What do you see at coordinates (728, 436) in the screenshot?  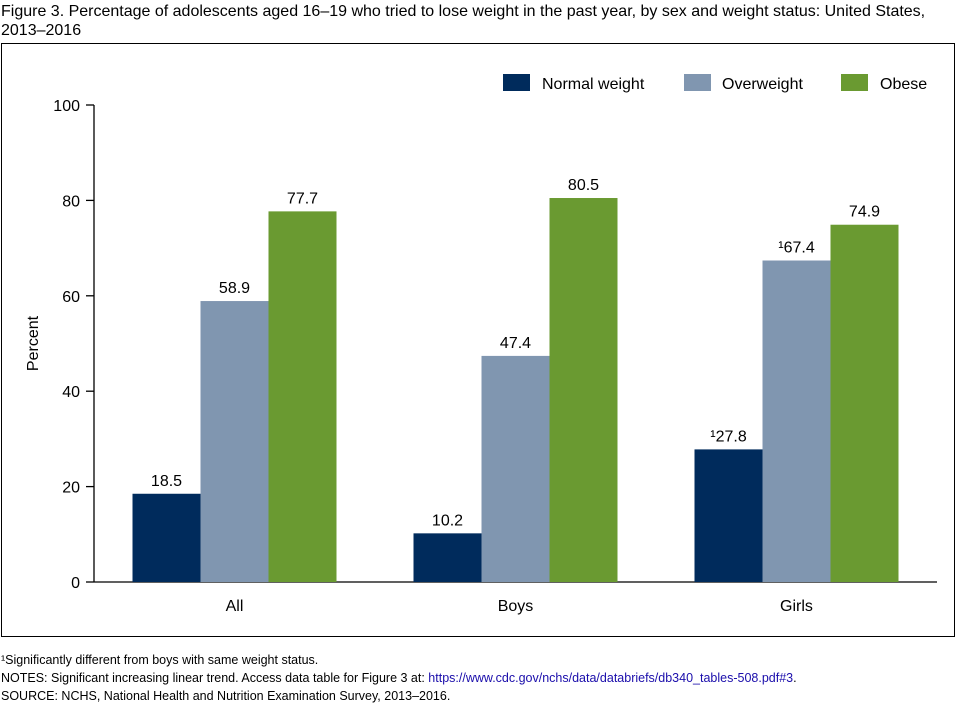 I see `data-label-girls-normal-weight: ¹27.8` at bounding box center [728, 436].